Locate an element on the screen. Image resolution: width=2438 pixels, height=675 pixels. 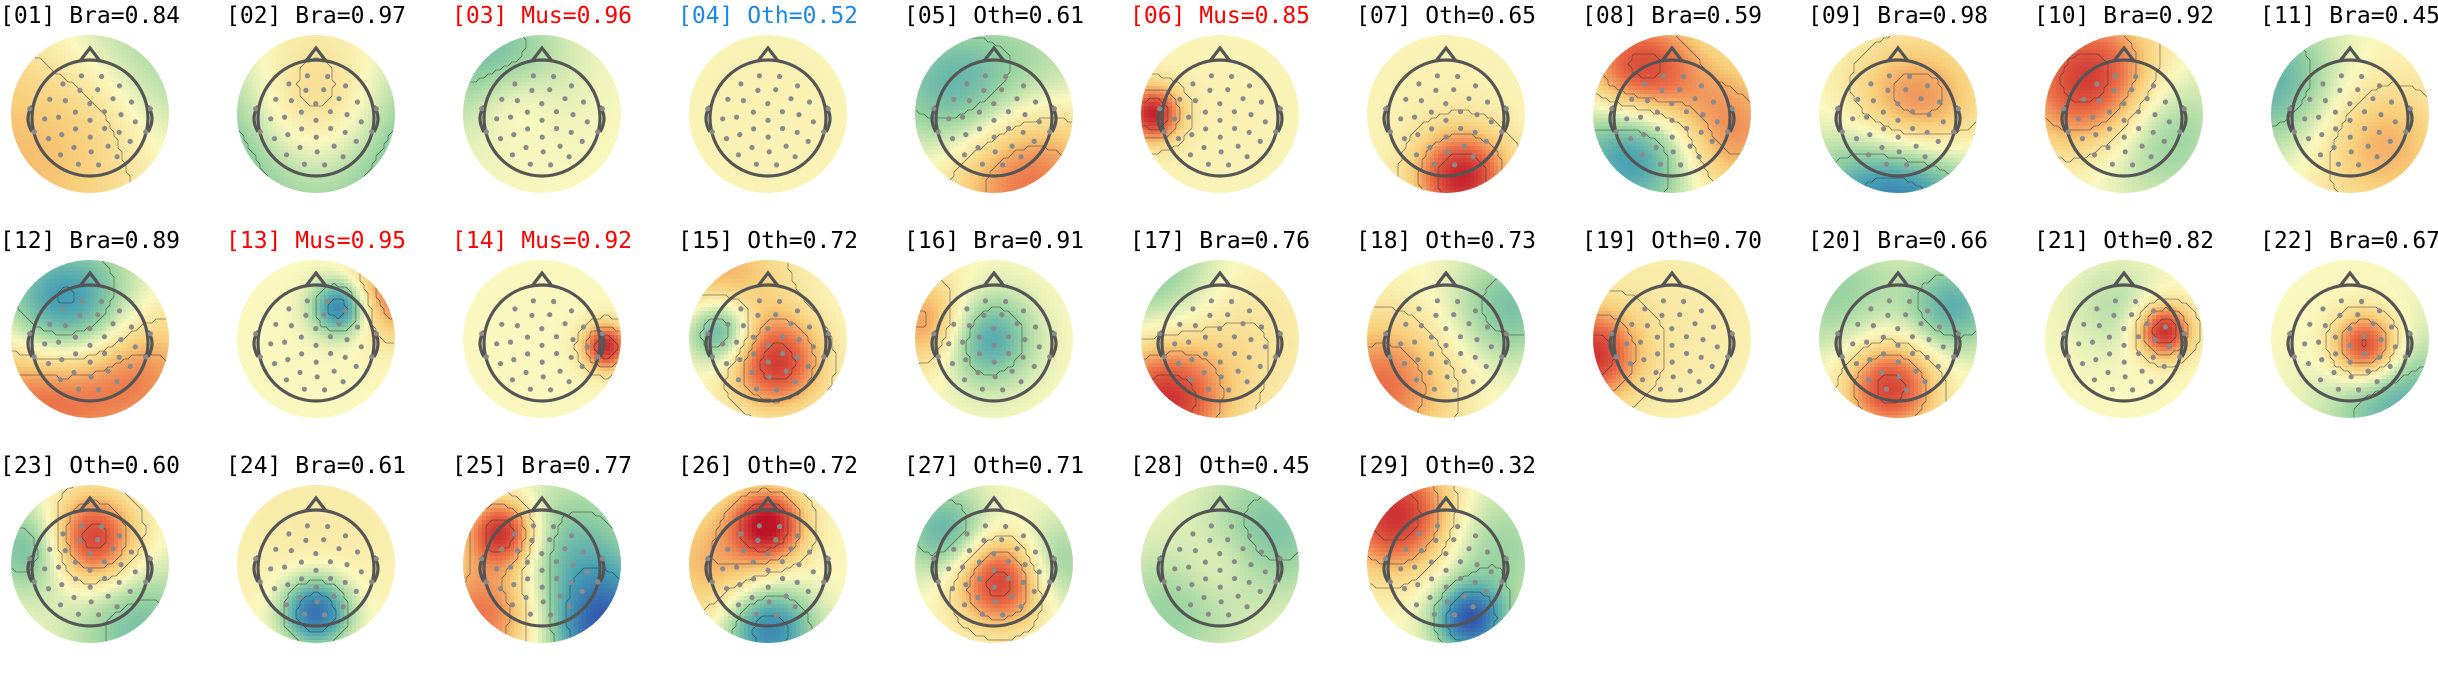
component-cell: [25] Bra=0.77 is located at coordinates (565, 562).